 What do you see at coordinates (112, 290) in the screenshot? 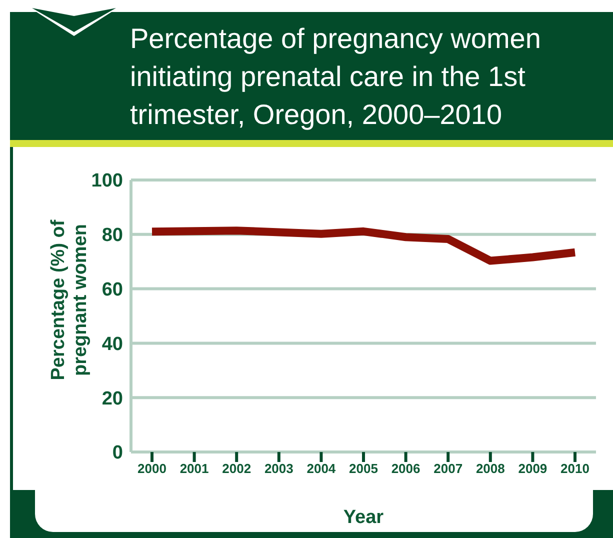
I see `y-tick-label: 60` at bounding box center [112, 290].